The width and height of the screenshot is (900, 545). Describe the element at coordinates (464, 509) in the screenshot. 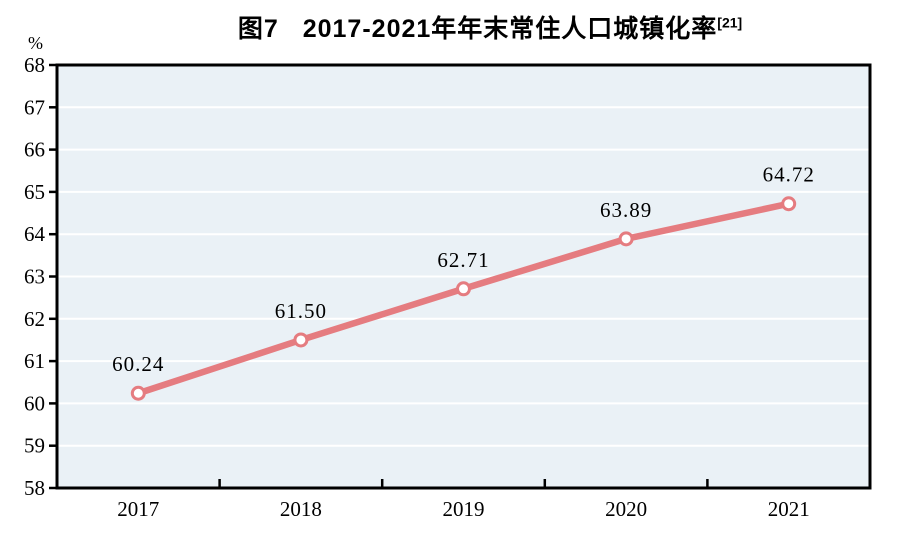

I see `x-axis-tick-label: 2019` at that location.